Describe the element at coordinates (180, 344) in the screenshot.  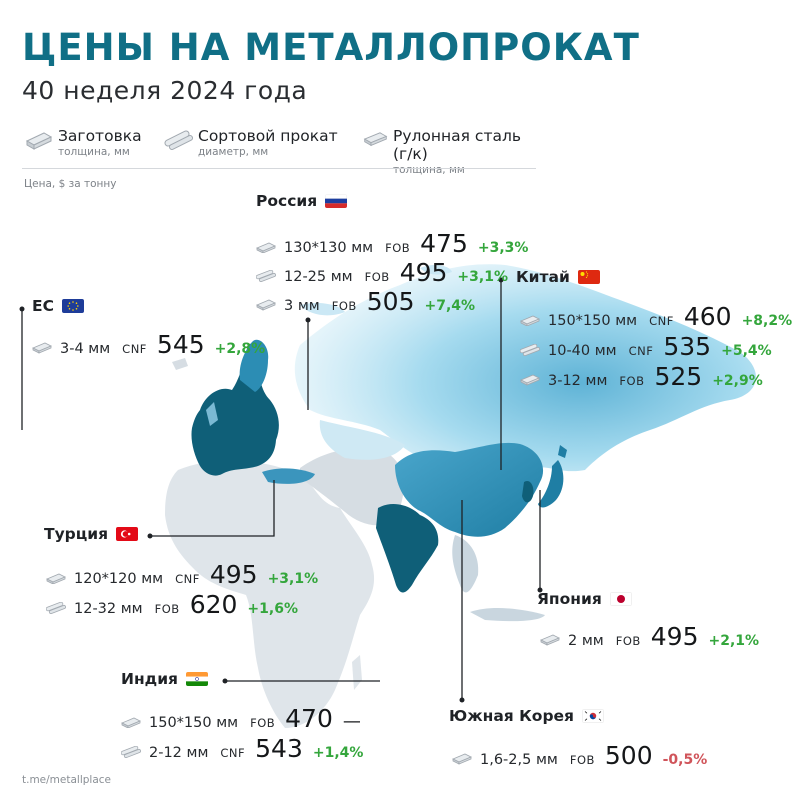
I see `price-value: 545` at that location.